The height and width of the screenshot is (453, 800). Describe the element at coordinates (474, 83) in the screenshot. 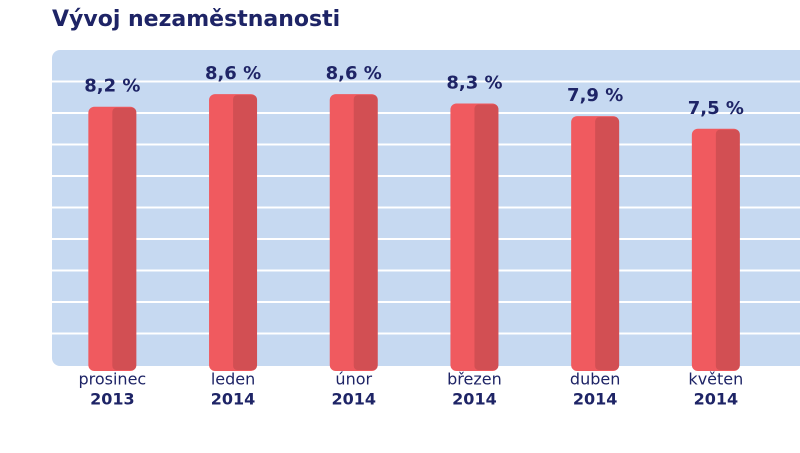

I see `value-label: 8,3 %` at that location.